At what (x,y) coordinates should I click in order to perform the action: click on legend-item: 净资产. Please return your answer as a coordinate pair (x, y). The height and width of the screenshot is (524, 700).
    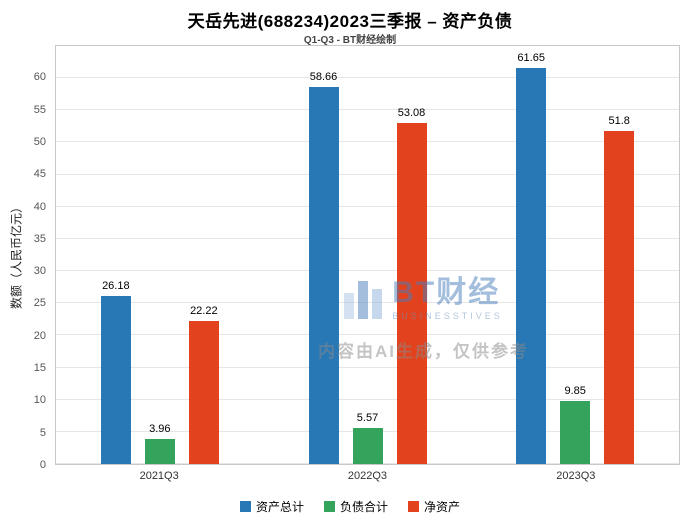
    Looking at the image, I should click on (434, 506).